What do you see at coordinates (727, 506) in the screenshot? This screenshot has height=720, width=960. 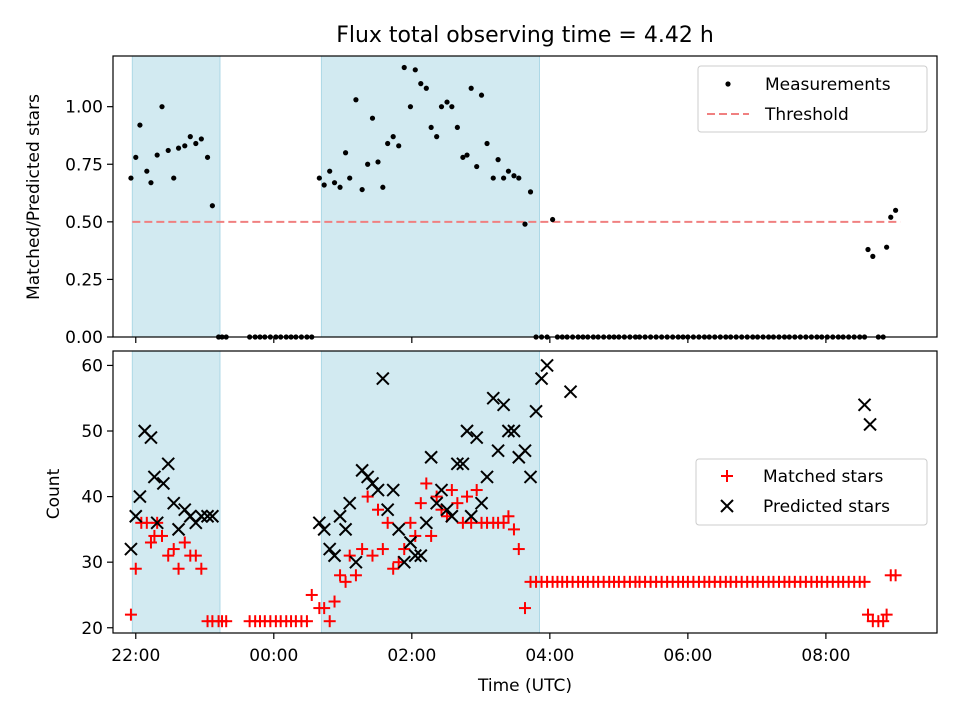 I see `legend-marker-predicted` at bounding box center [727, 506].